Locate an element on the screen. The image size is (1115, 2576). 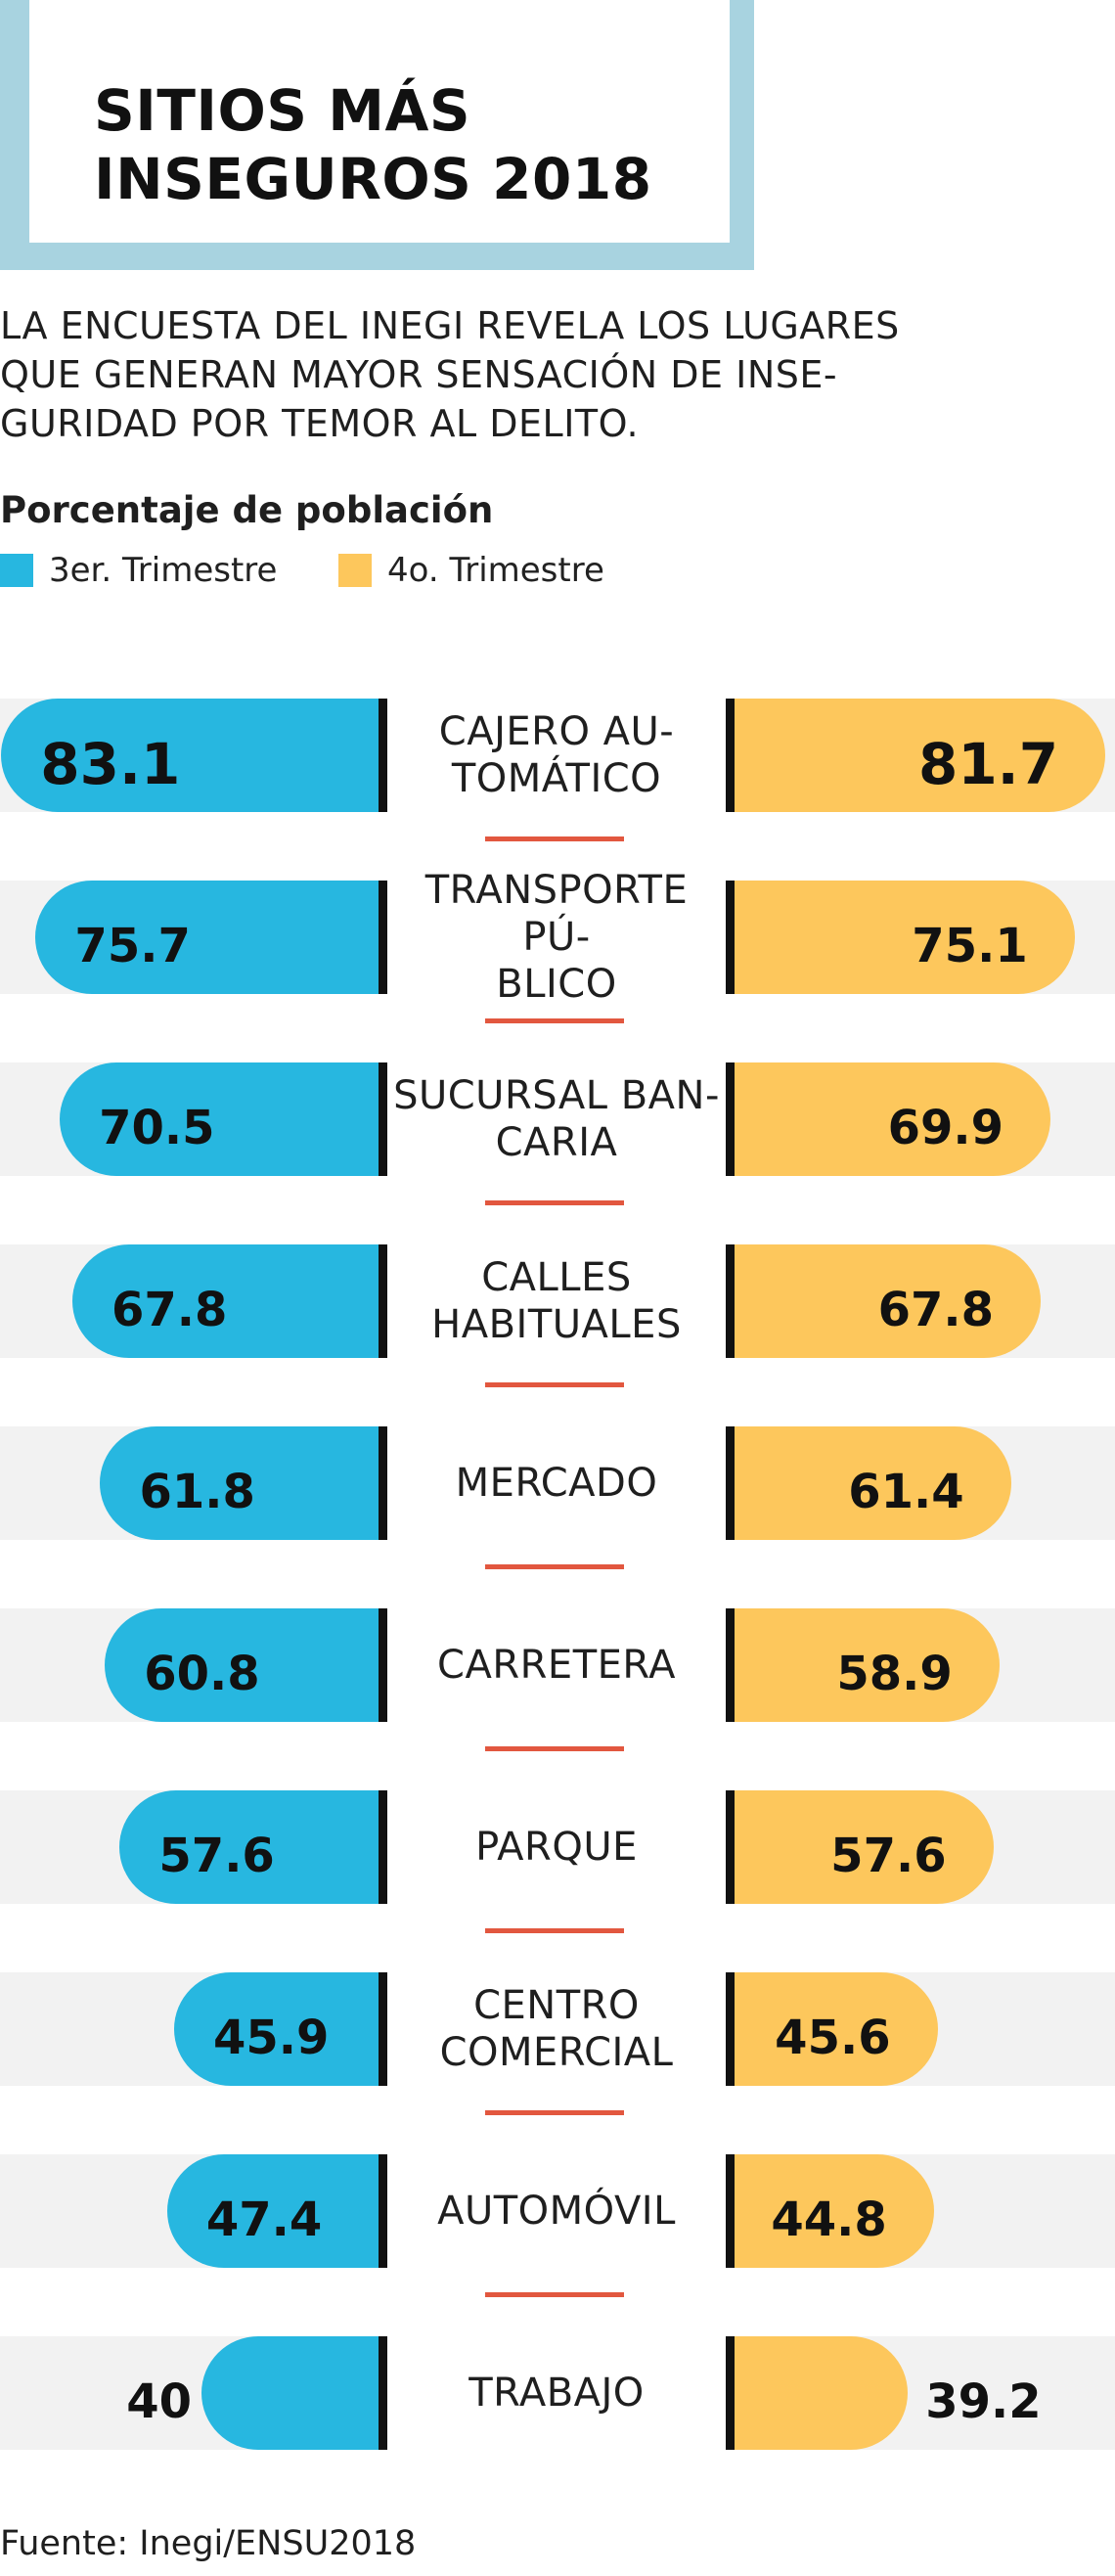
value-label-q4: 75.1 is located at coordinates (970, 946).